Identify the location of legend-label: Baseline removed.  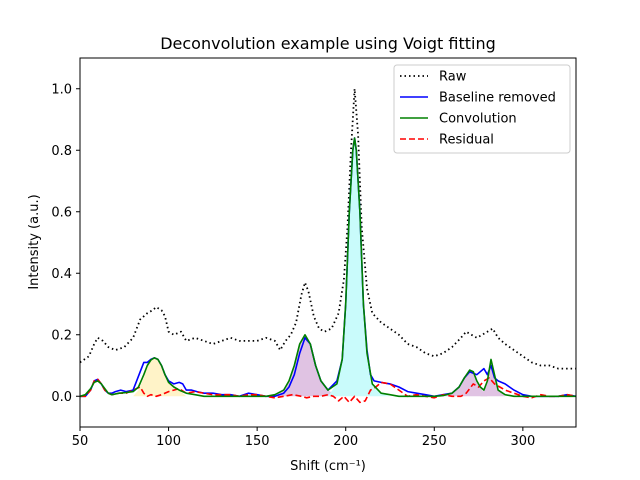
(497, 98).